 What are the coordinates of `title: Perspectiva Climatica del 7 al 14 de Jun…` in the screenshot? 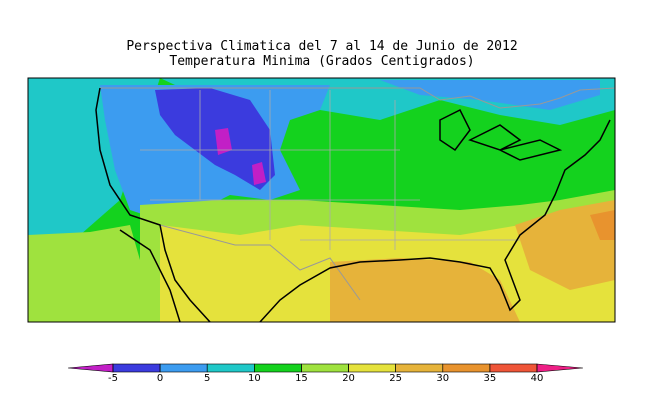 It's located at (321, 46).